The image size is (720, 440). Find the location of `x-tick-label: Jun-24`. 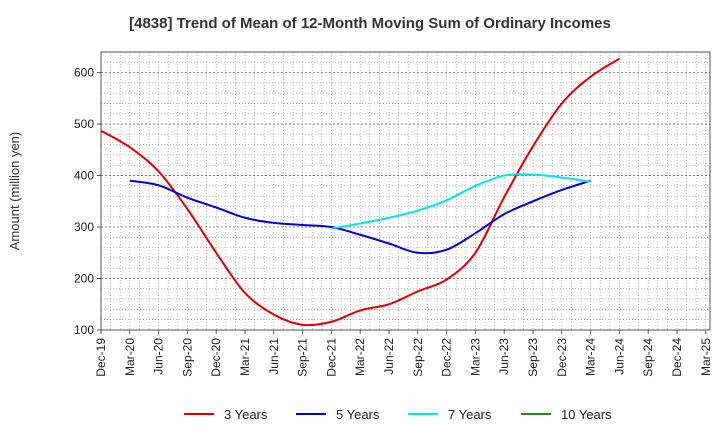

x-tick-label: Jun-24 is located at coordinates (619, 356).